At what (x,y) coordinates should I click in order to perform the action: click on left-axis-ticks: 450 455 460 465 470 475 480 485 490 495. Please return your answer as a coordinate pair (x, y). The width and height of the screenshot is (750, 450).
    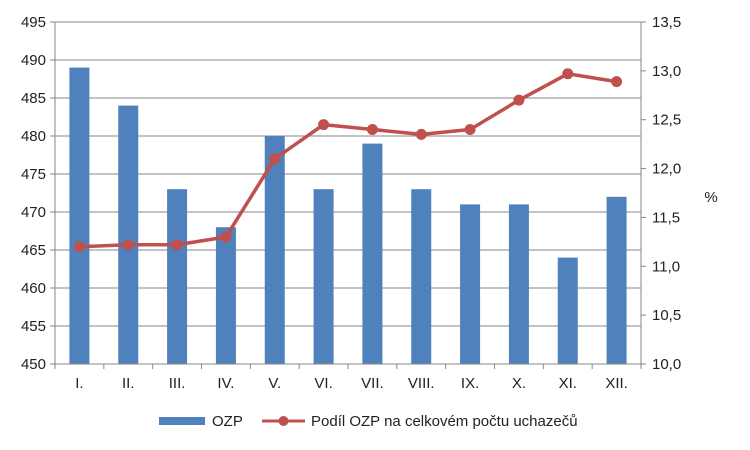
    Looking at the image, I should click on (38, 193).